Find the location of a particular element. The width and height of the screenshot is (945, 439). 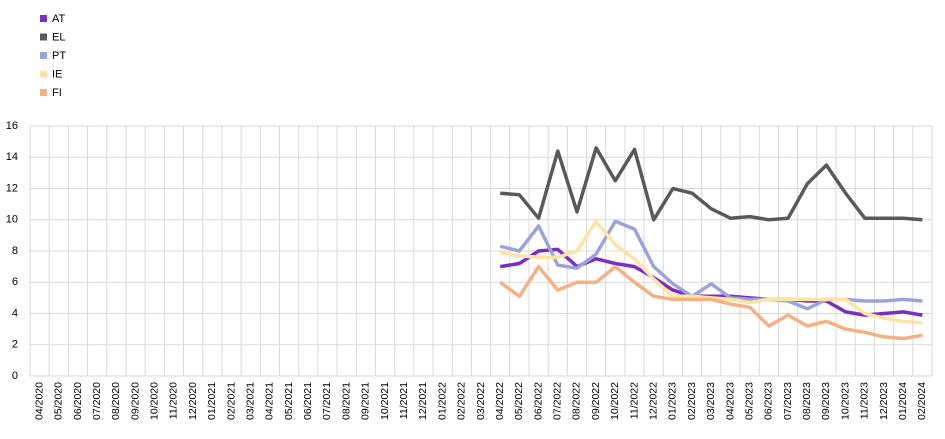

y-tick-label: 14 is located at coordinates (12, 157).